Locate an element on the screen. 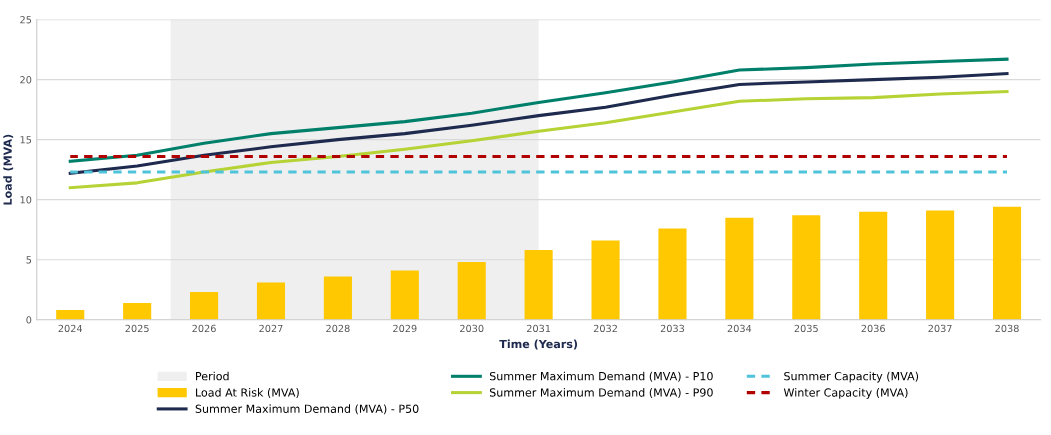  legend-label: Summer Capacity (MVA) is located at coordinates (851, 377).